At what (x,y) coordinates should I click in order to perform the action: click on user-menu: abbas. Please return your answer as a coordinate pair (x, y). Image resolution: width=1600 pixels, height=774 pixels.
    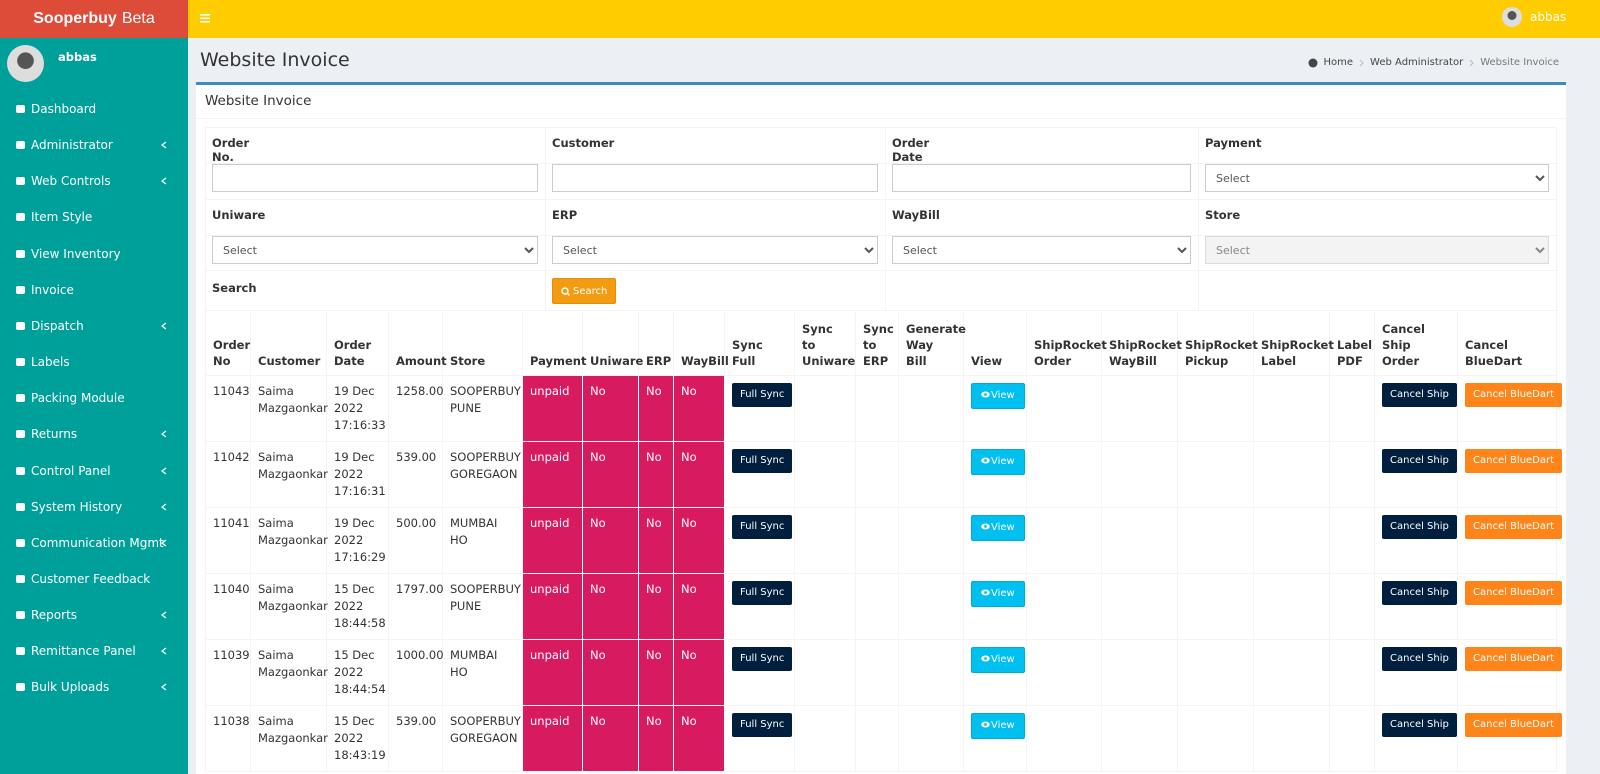
    Looking at the image, I should click on (1534, 17).